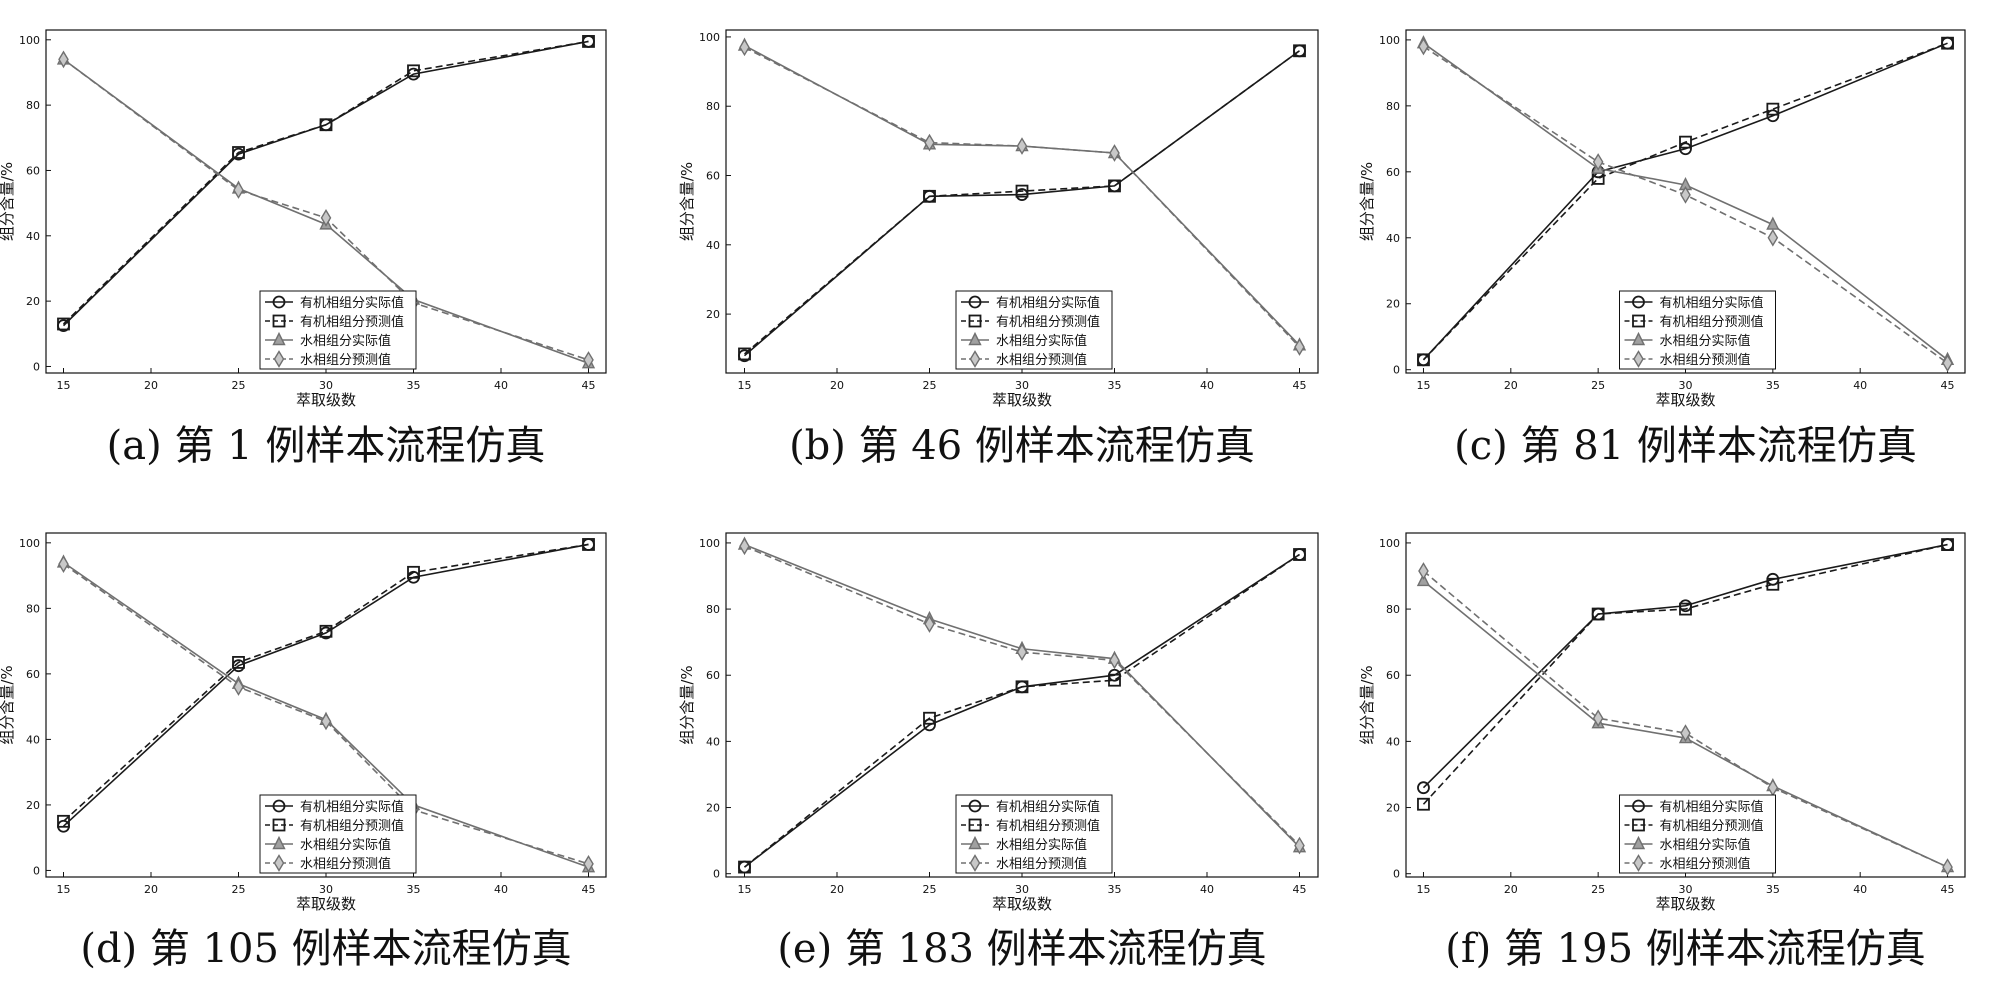 Image resolution: width=2006 pixels, height=1004 pixels. I want to click on x-tick-label: 40, so click(1860, 385).